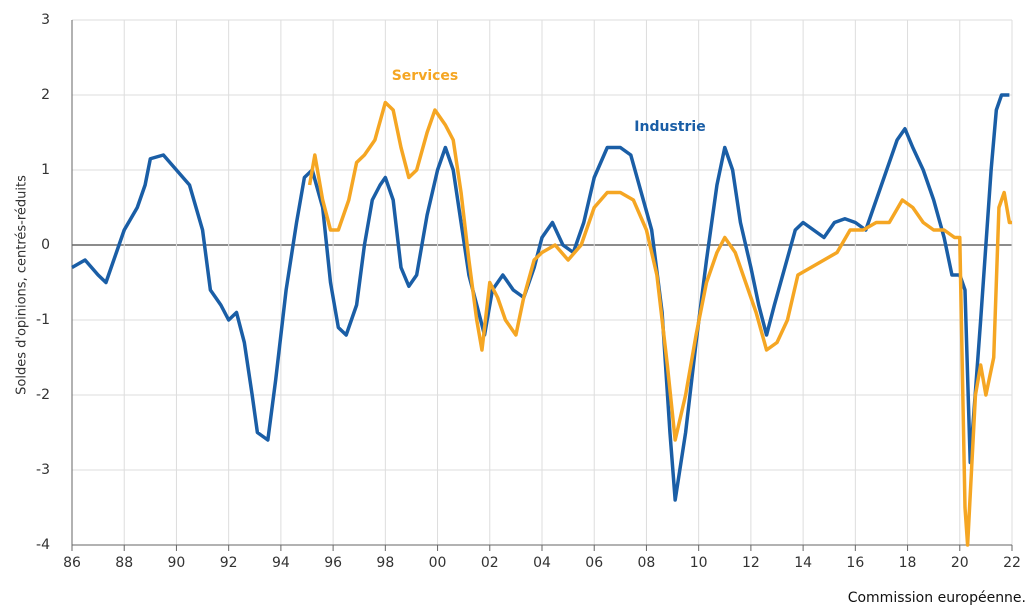  What do you see at coordinates (1012, 563) in the screenshot?
I see `x-tick-label: 22` at bounding box center [1012, 563].